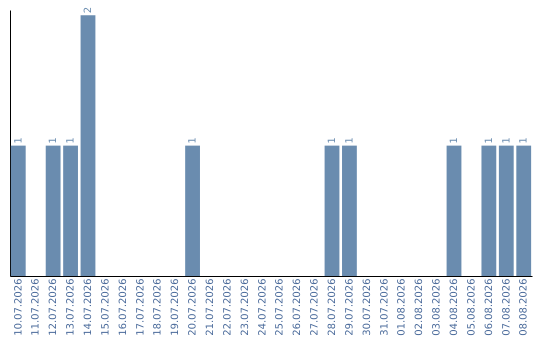 This screenshot has height=340, width=540. What do you see at coordinates (193, 307) in the screenshot?
I see `x-tick-label: 20.07.2026` at bounding box center [193, 307].